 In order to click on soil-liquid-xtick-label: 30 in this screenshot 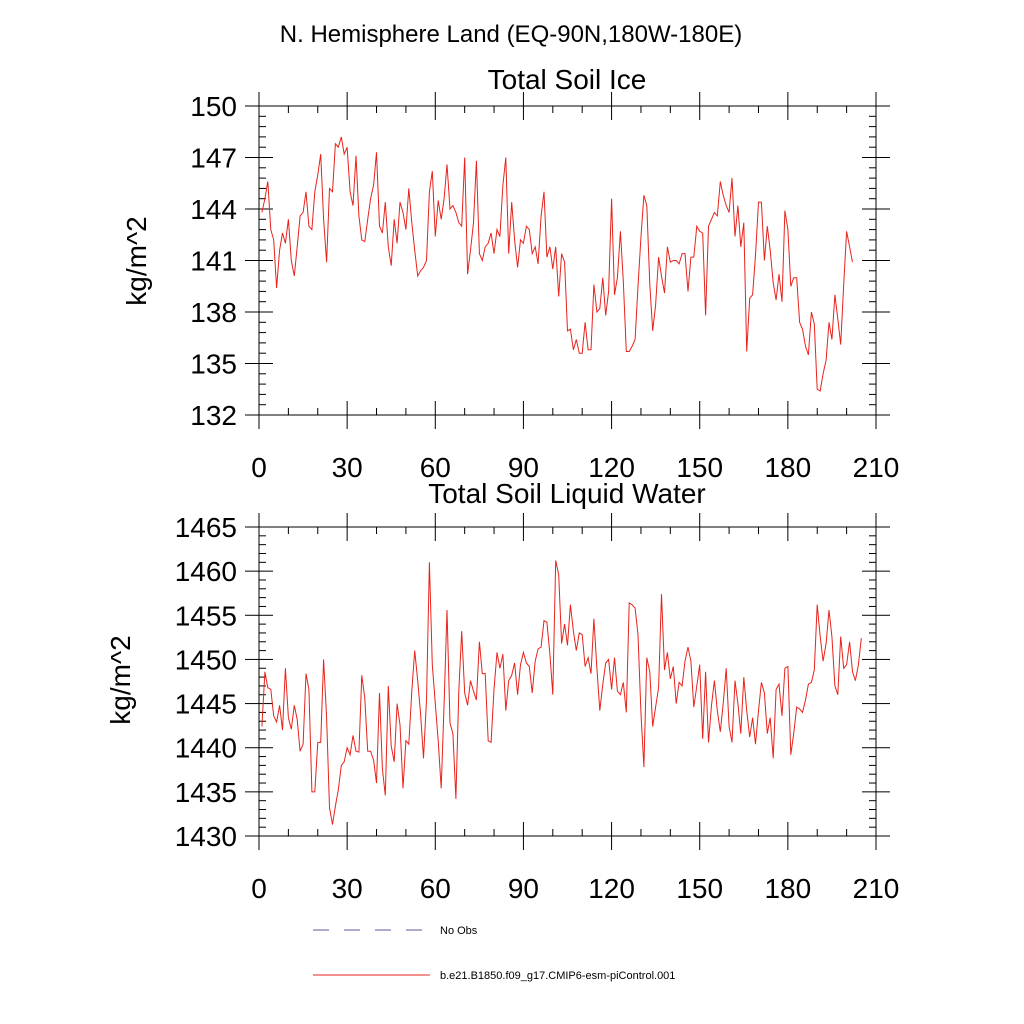, I will do `click(347, 888)`.